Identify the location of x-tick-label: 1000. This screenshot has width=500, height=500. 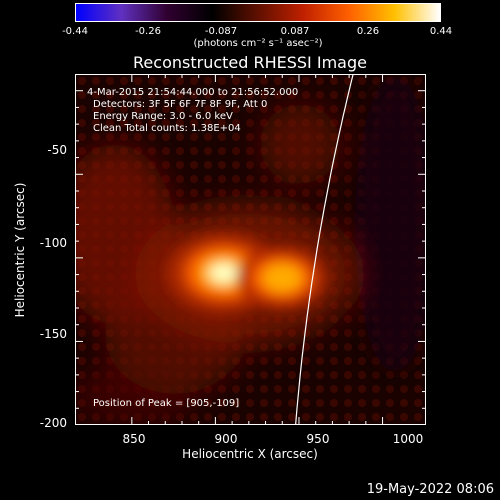
(408, 439).